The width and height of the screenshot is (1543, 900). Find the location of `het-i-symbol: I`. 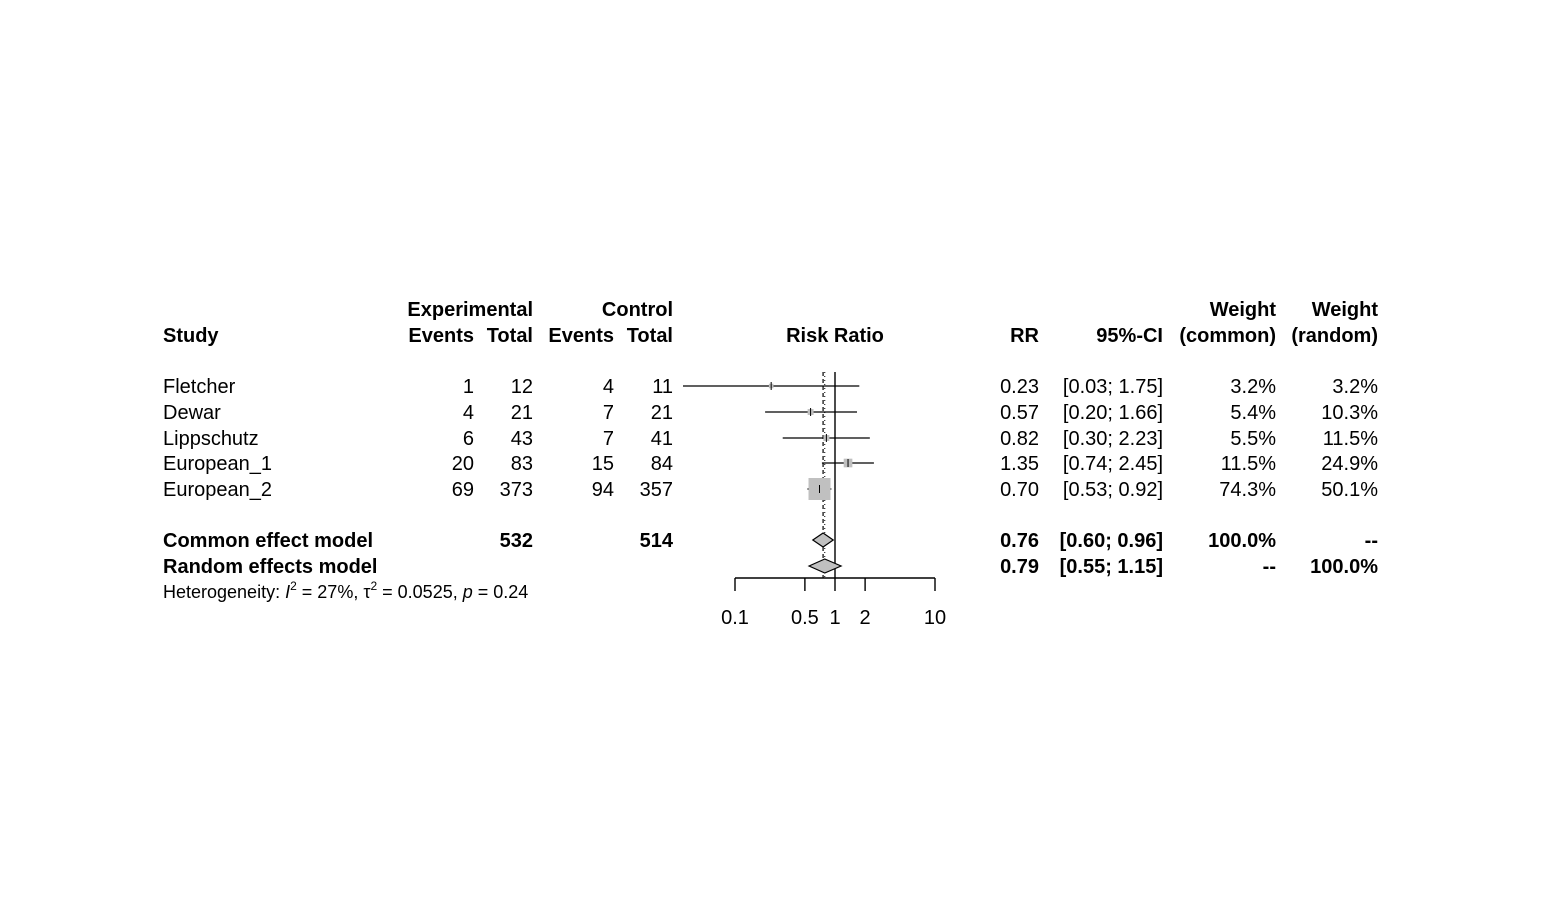

het-i-symbol: I is located at coordinates (287, 592).